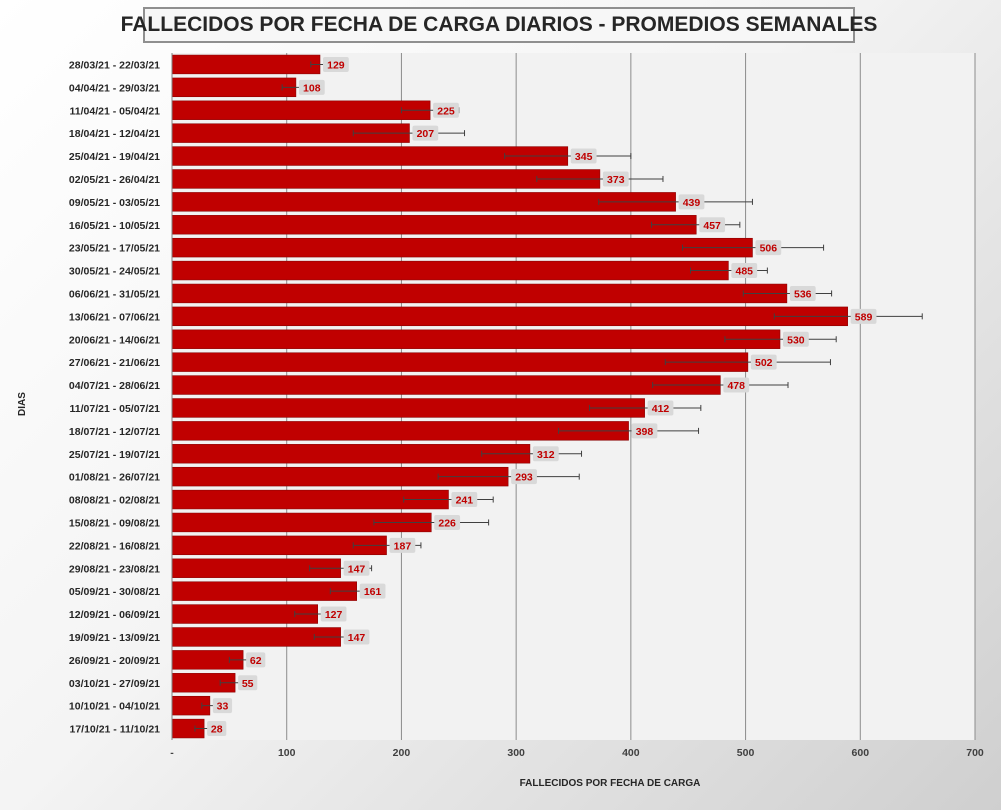 The width and height of the screenshot is (1001, 810). I want to click on y-tick-label: 27/06/21 - 21/06/21, so click(114, 363).